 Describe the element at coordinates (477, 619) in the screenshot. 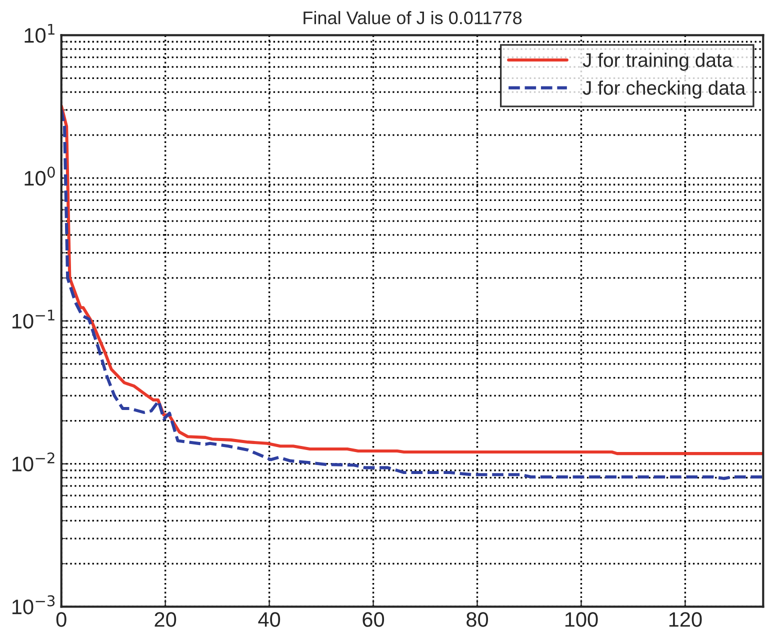

I see `x-tick-label: 80` at that location.